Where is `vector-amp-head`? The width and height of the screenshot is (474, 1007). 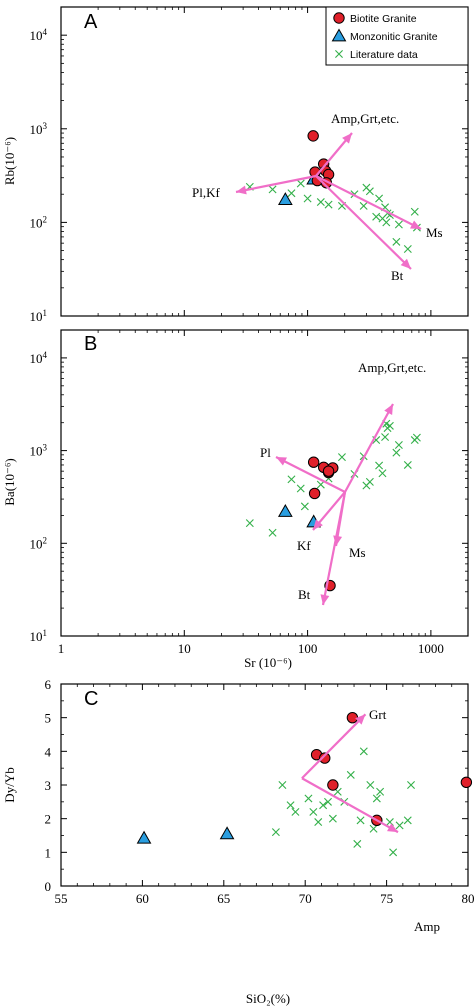 vector-amp-head is located at coordinates (392, 828).